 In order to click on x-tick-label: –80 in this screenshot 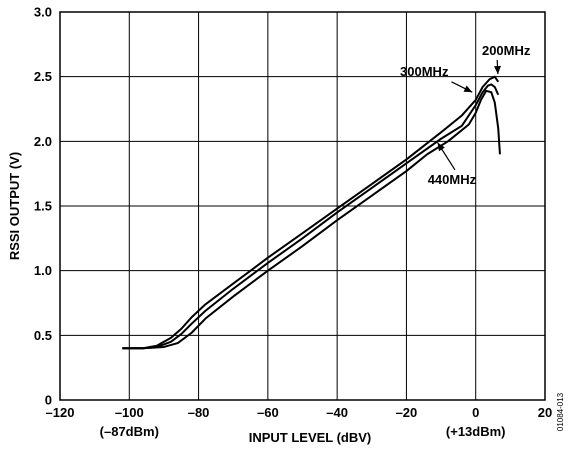, I will do `click(199, 412)`.